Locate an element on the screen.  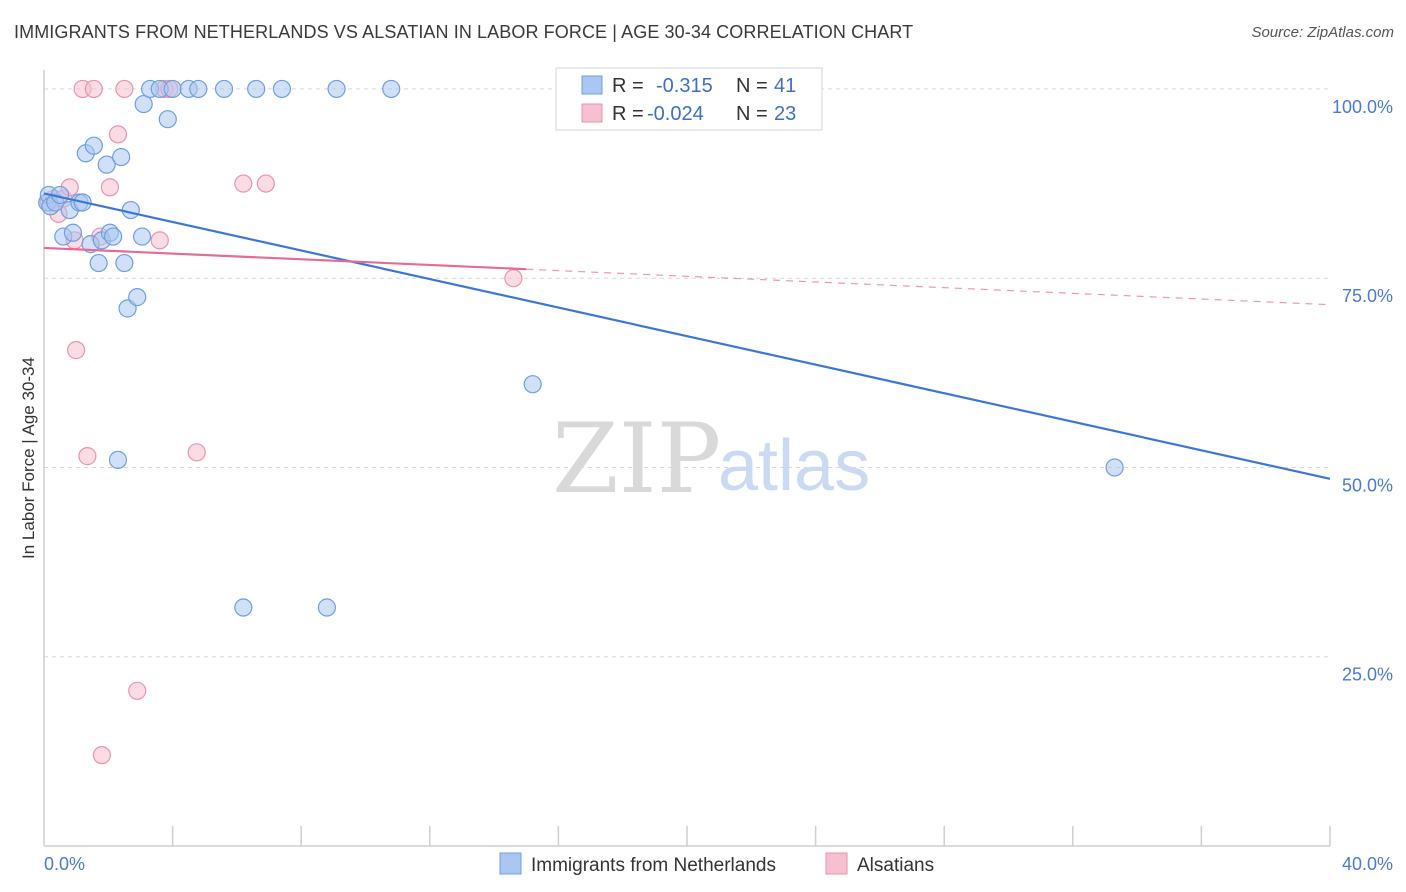
legend-r-label-1: R = is located at coordinates (628, 86).